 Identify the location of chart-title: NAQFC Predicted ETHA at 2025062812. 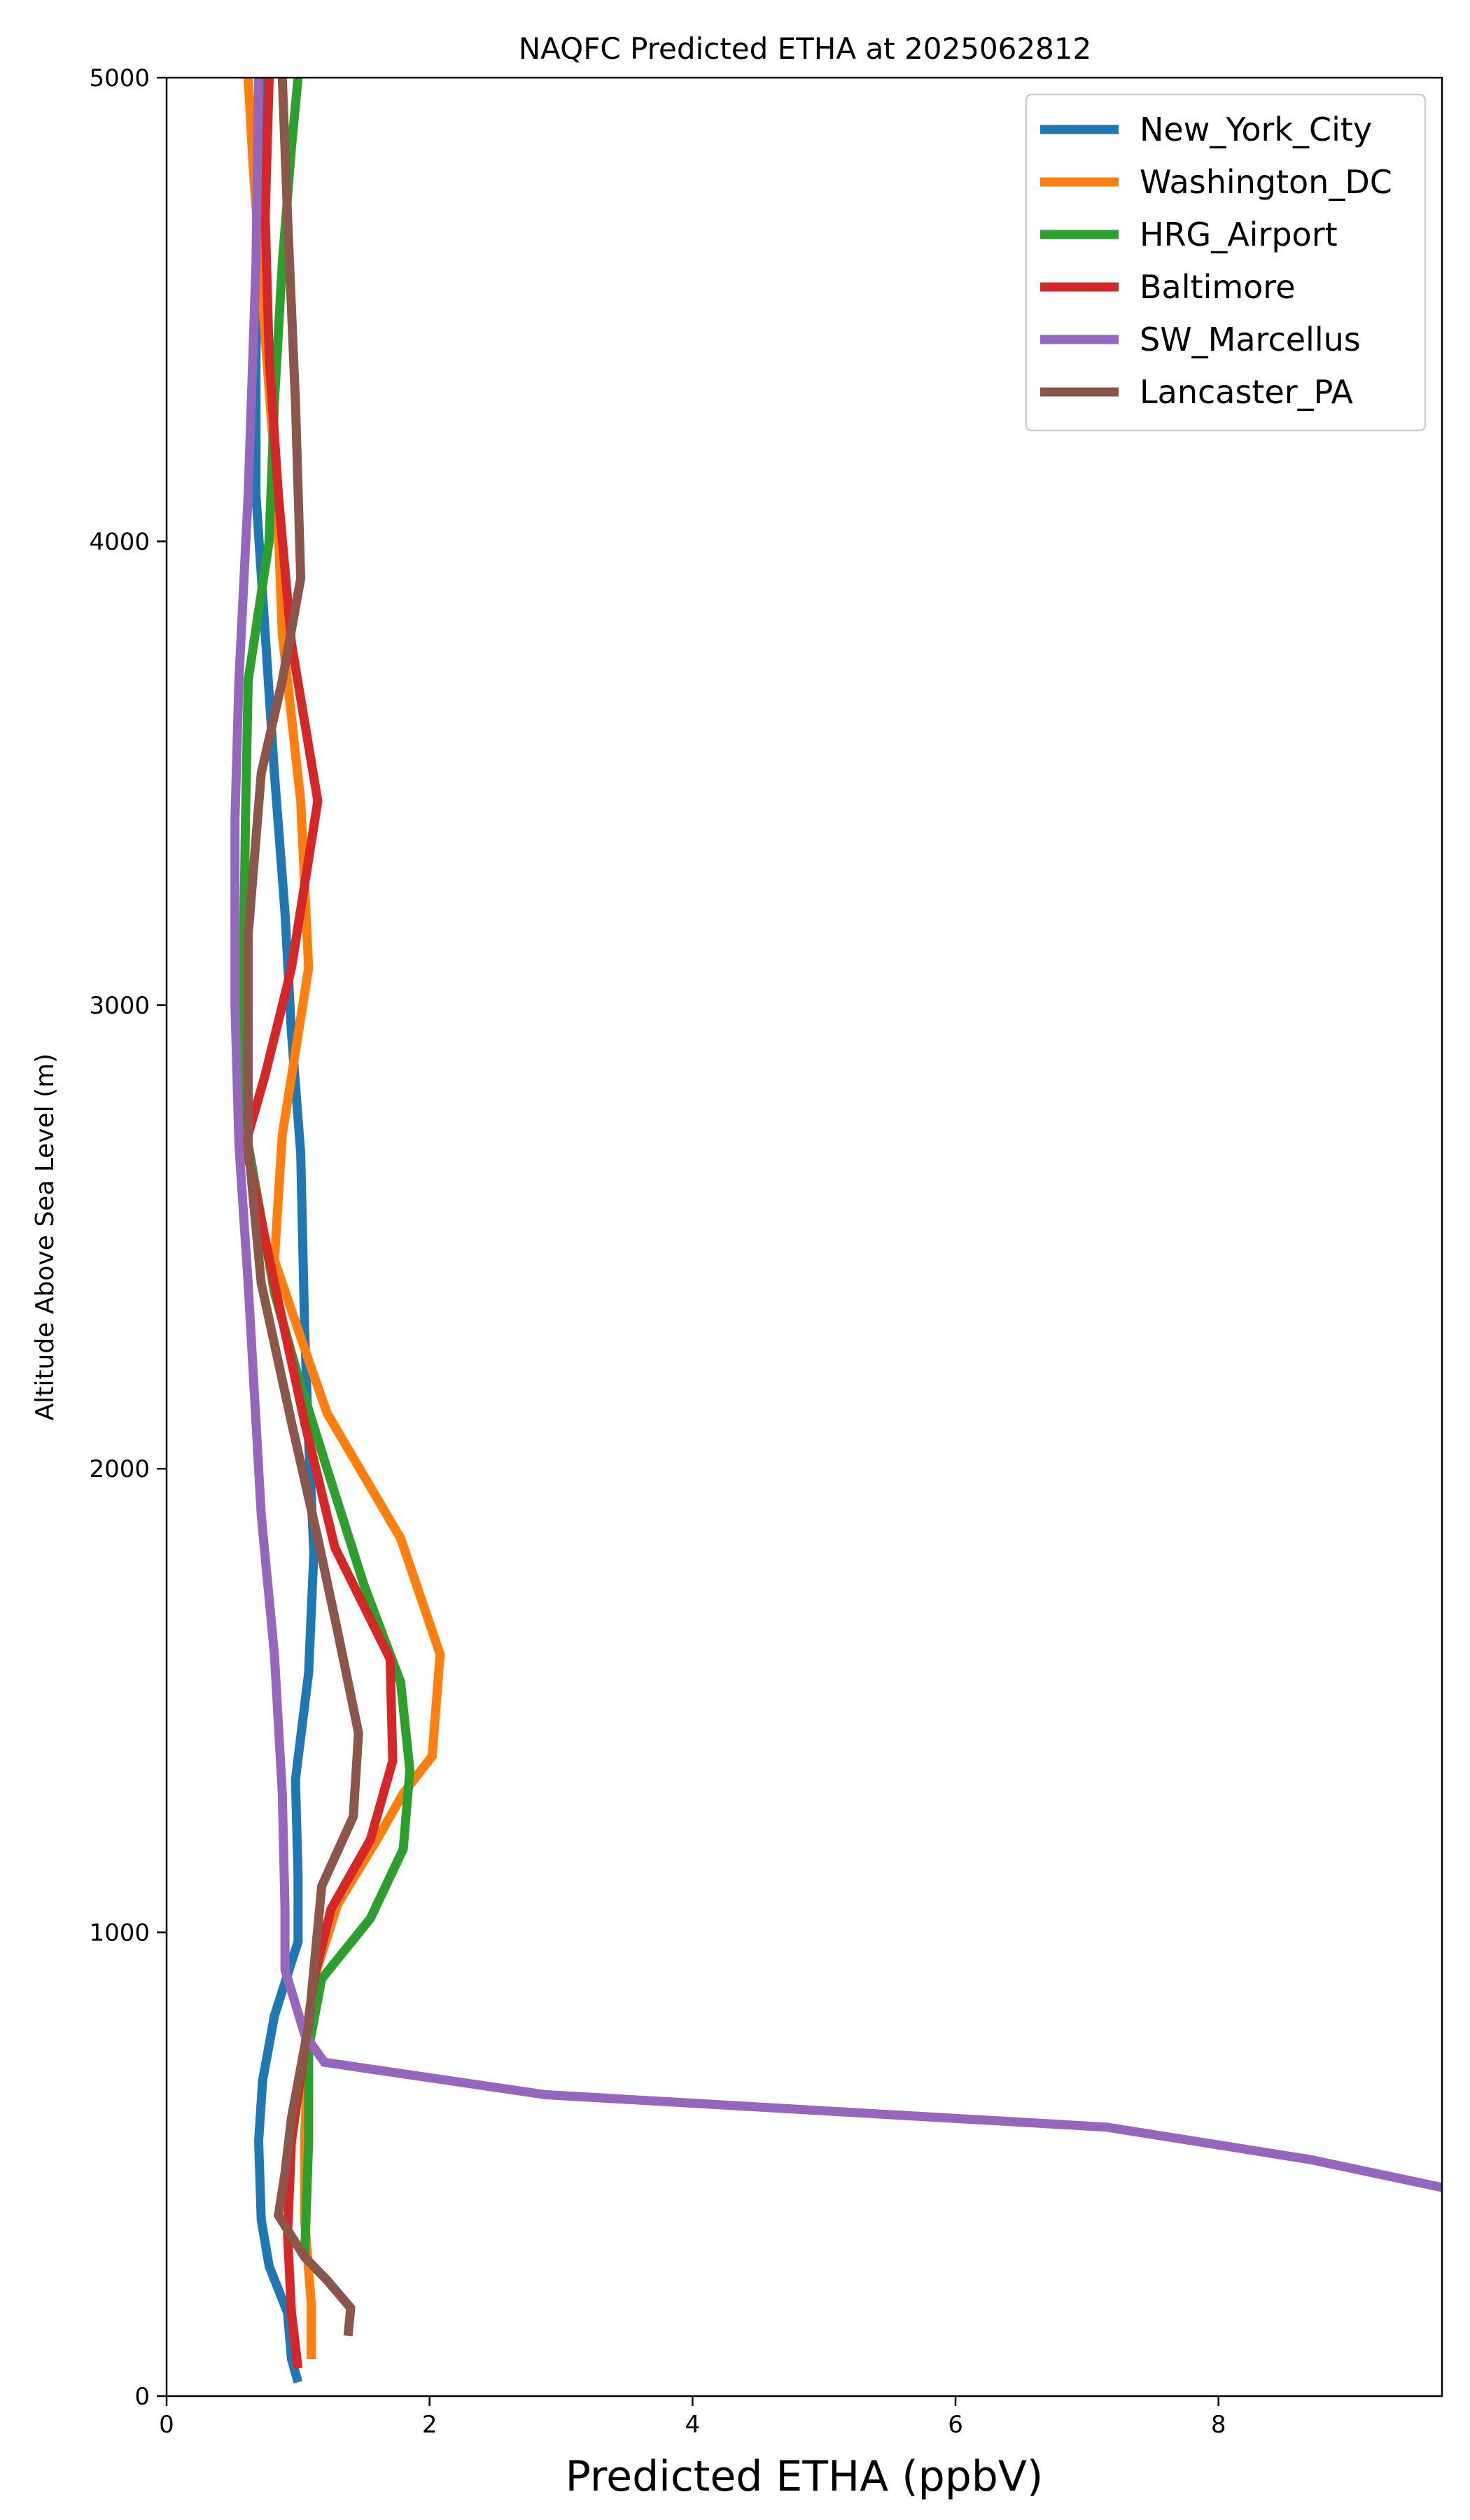
(805, 48).